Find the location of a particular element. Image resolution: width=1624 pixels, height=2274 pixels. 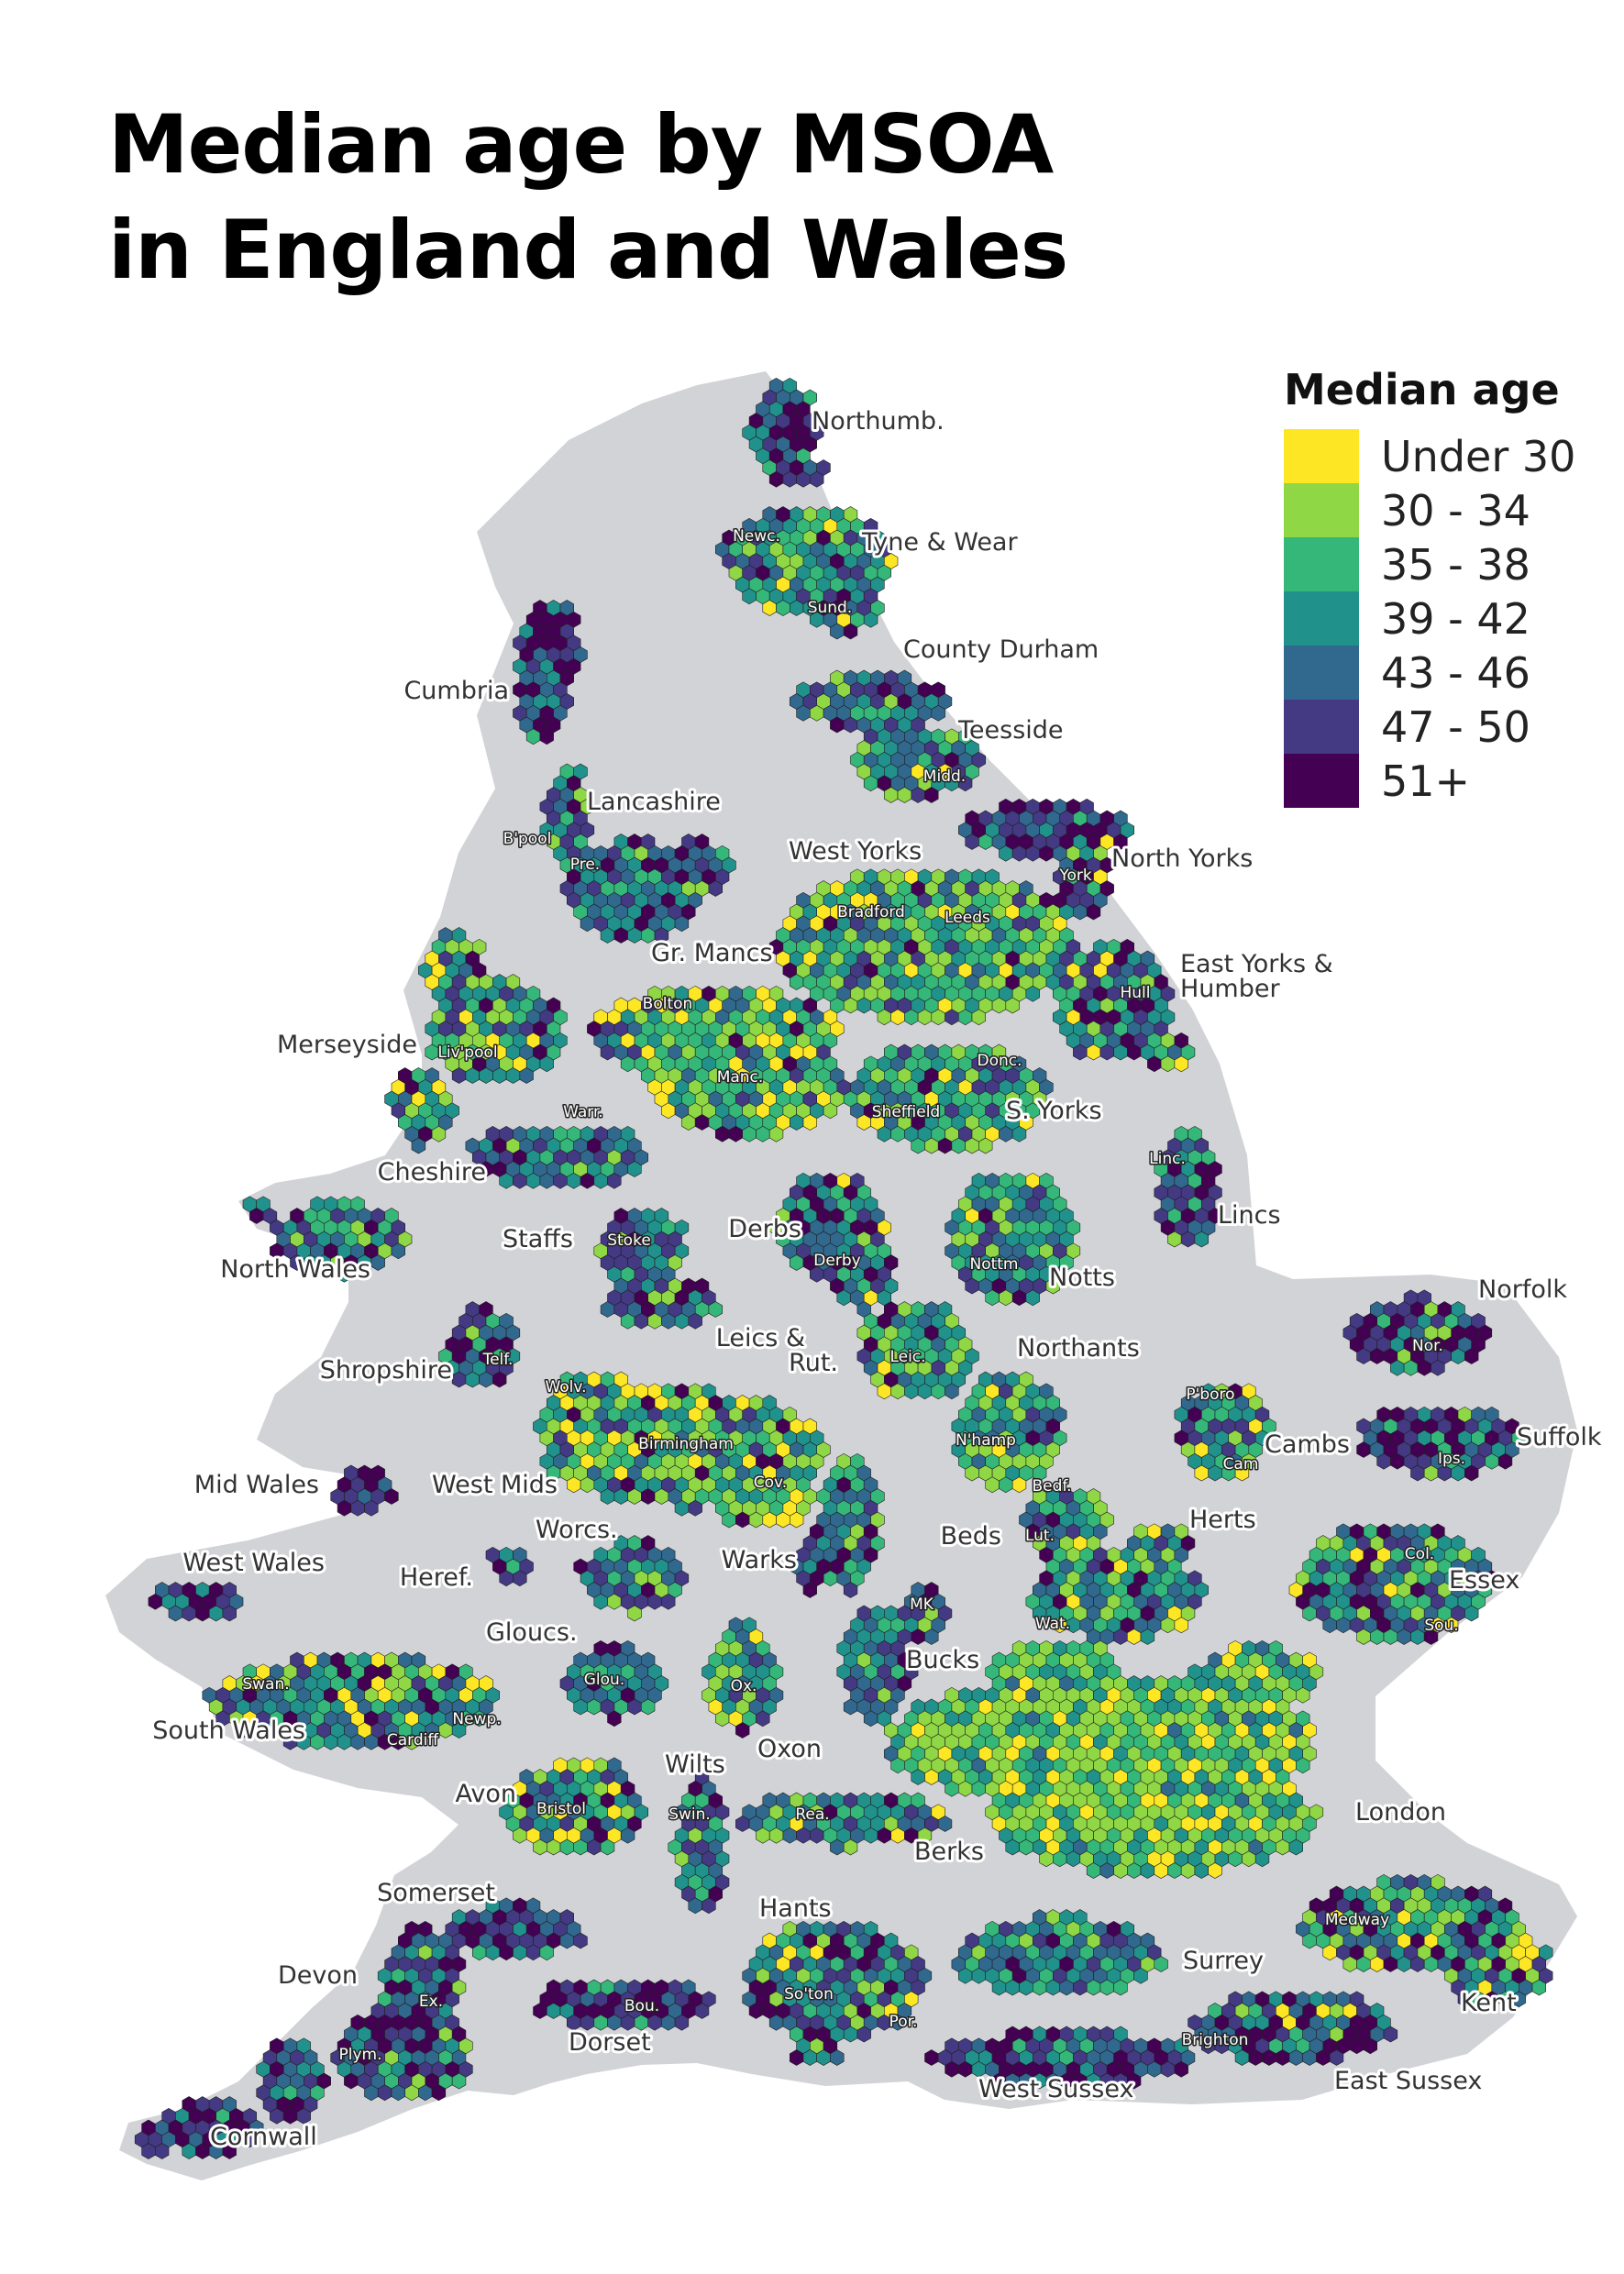

city-label: Ox. is located at coordinates (744, 1686).